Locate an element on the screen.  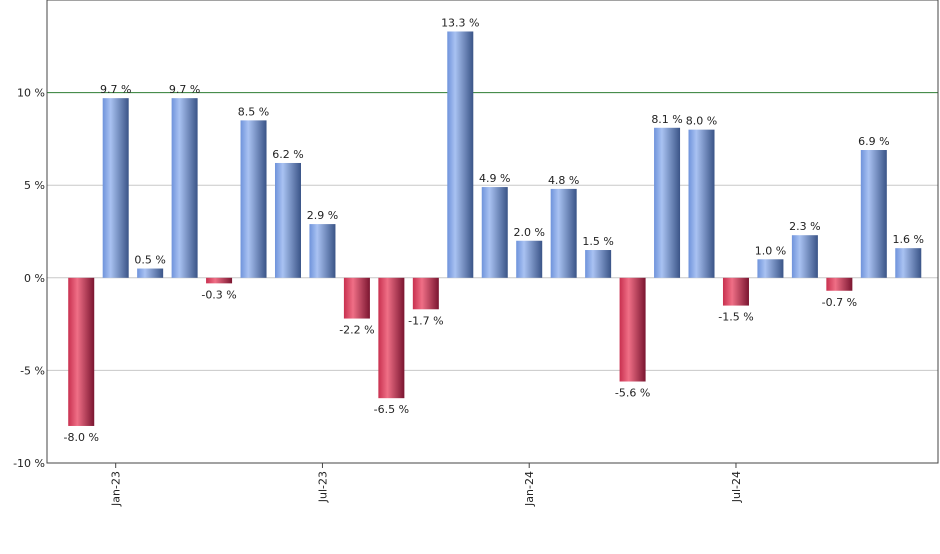
y-tick-label: -10 % is located at coordinates (29, 463).